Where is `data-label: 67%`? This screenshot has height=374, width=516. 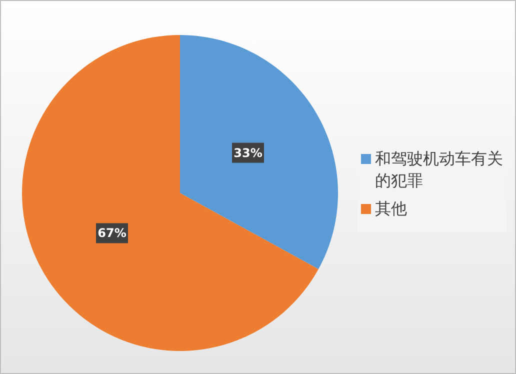 data-label: 67% is located at coordinates (112, 233).